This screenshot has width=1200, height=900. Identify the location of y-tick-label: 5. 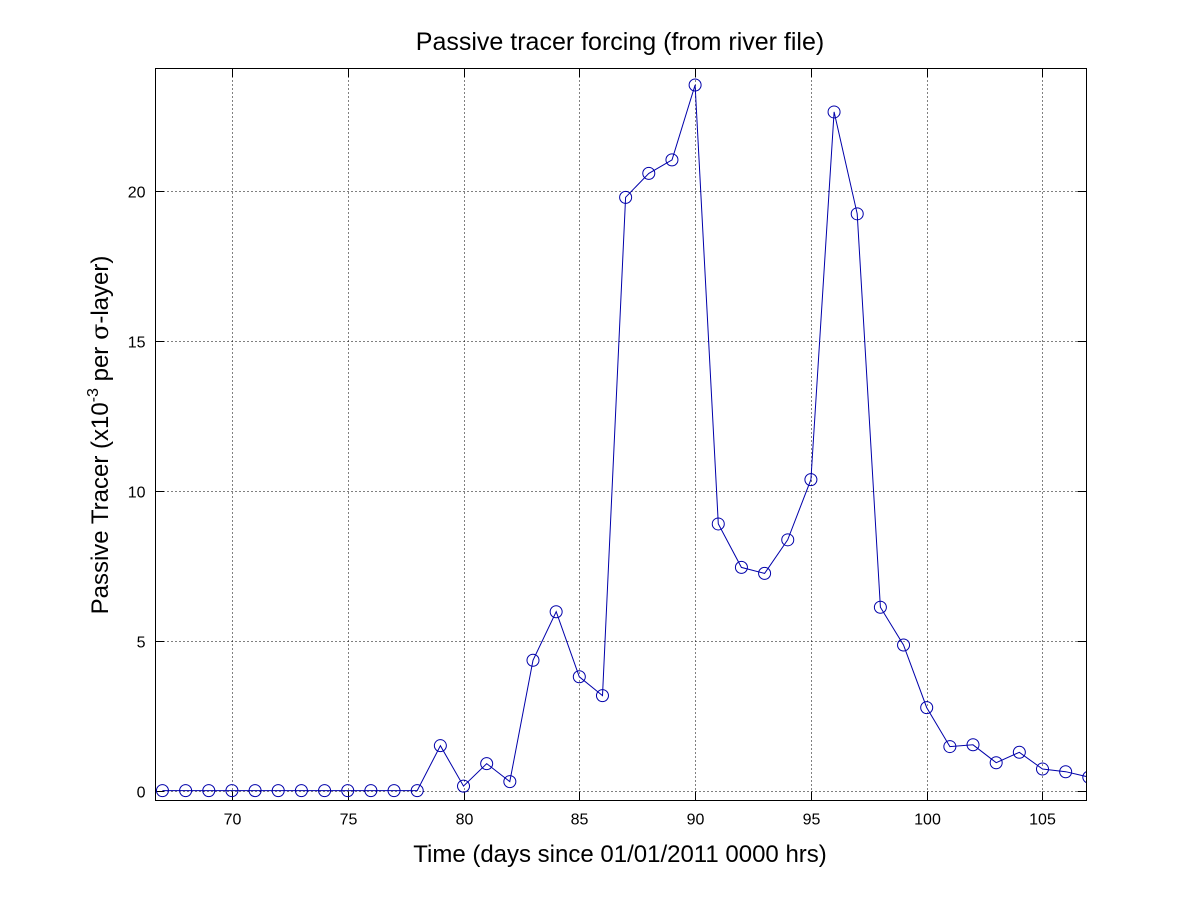
(141, 643).